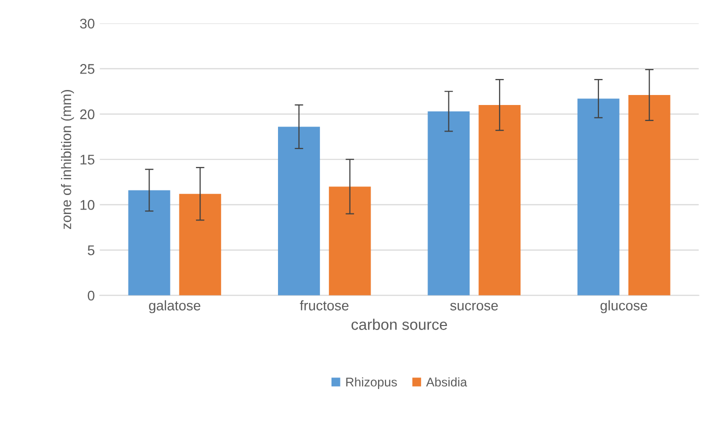 The width and height of the screenshot is (713, 425). I want to click on y-axis-title: zone of inhibition (mm), so click(67, 160).